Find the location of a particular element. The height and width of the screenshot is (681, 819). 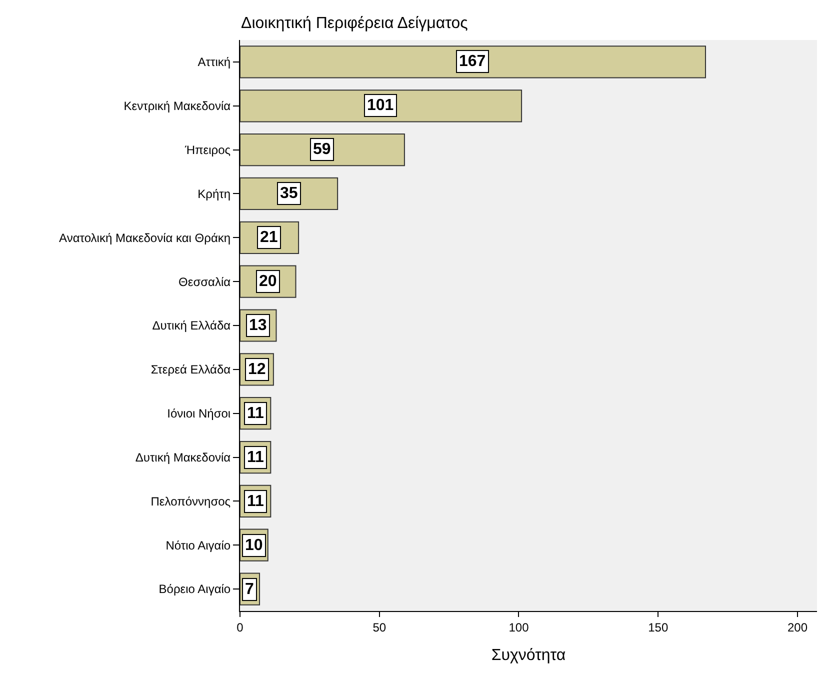

y-tick-label: Ιόνιοι Νήσοι is located at coordinates (199, 413).